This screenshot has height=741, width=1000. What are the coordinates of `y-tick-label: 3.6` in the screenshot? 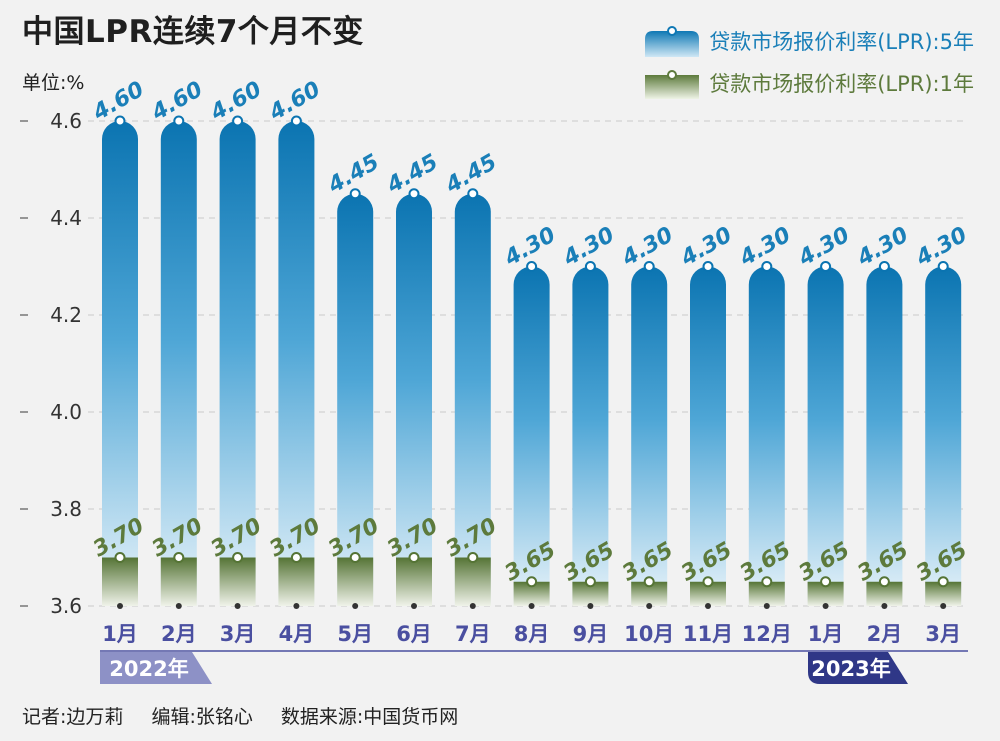 It's located at (66, 606).